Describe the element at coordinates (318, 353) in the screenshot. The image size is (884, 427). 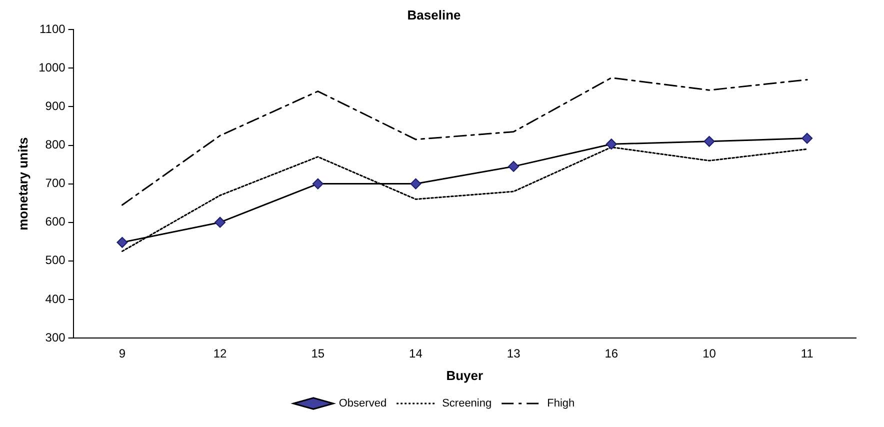
I see `x-tick-label: 15` at that location.